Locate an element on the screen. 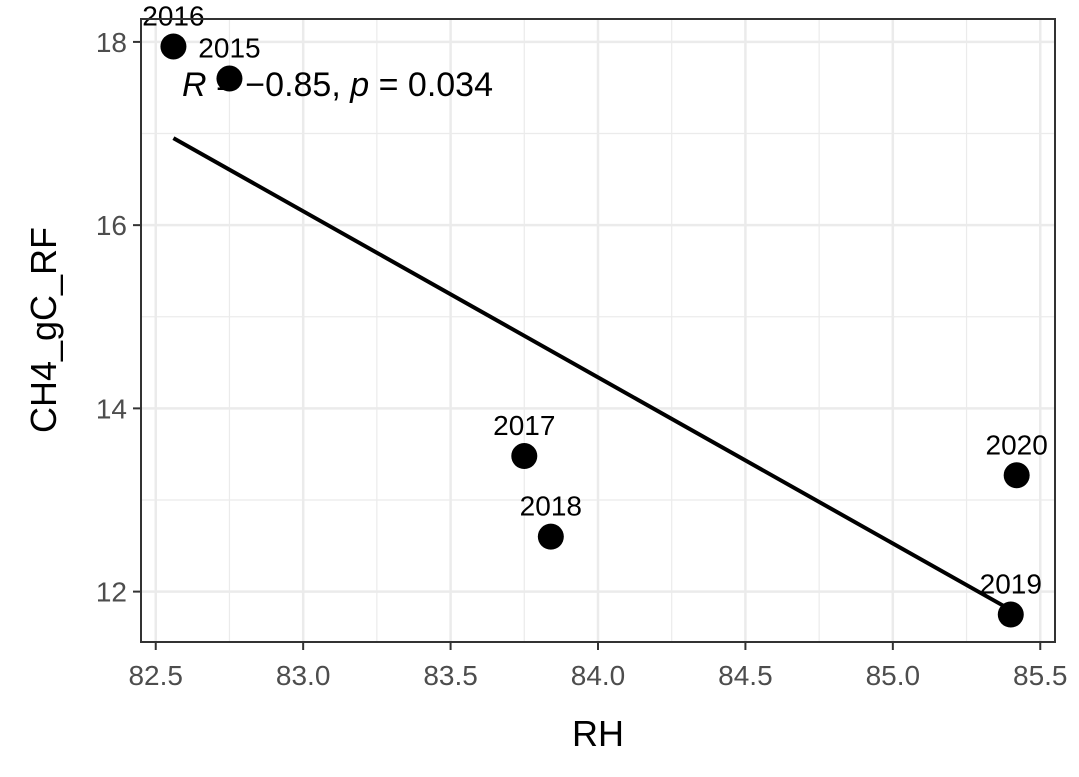 This screenshot has height=777, width=1079. point-label-2015: 2015 is located at coordinates (229, 48).